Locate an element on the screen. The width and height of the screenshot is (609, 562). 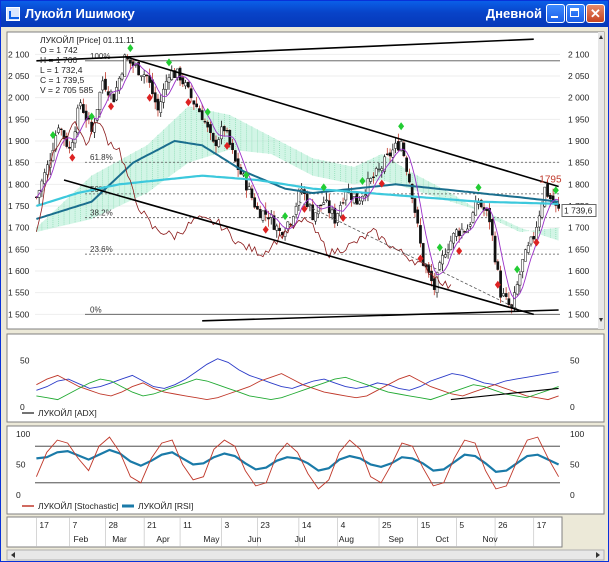
rsi-line is located at coordinates (298, 460).